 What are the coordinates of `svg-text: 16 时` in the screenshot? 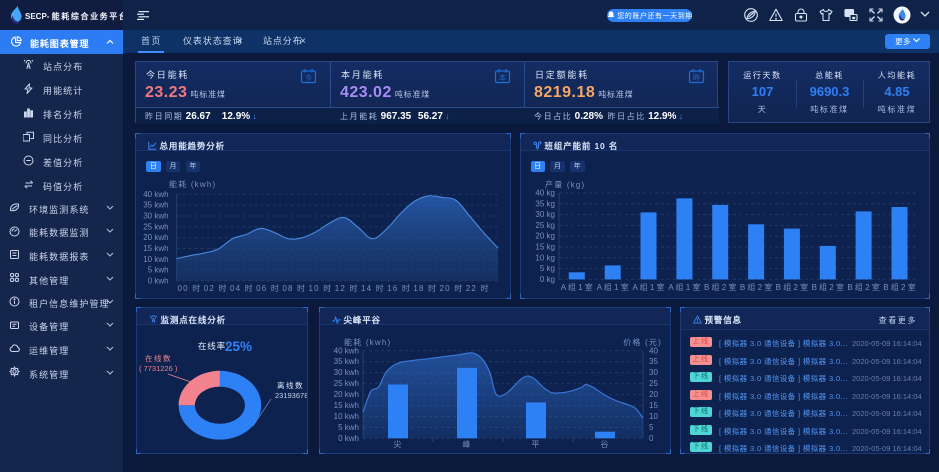 It's located at (399, 288).